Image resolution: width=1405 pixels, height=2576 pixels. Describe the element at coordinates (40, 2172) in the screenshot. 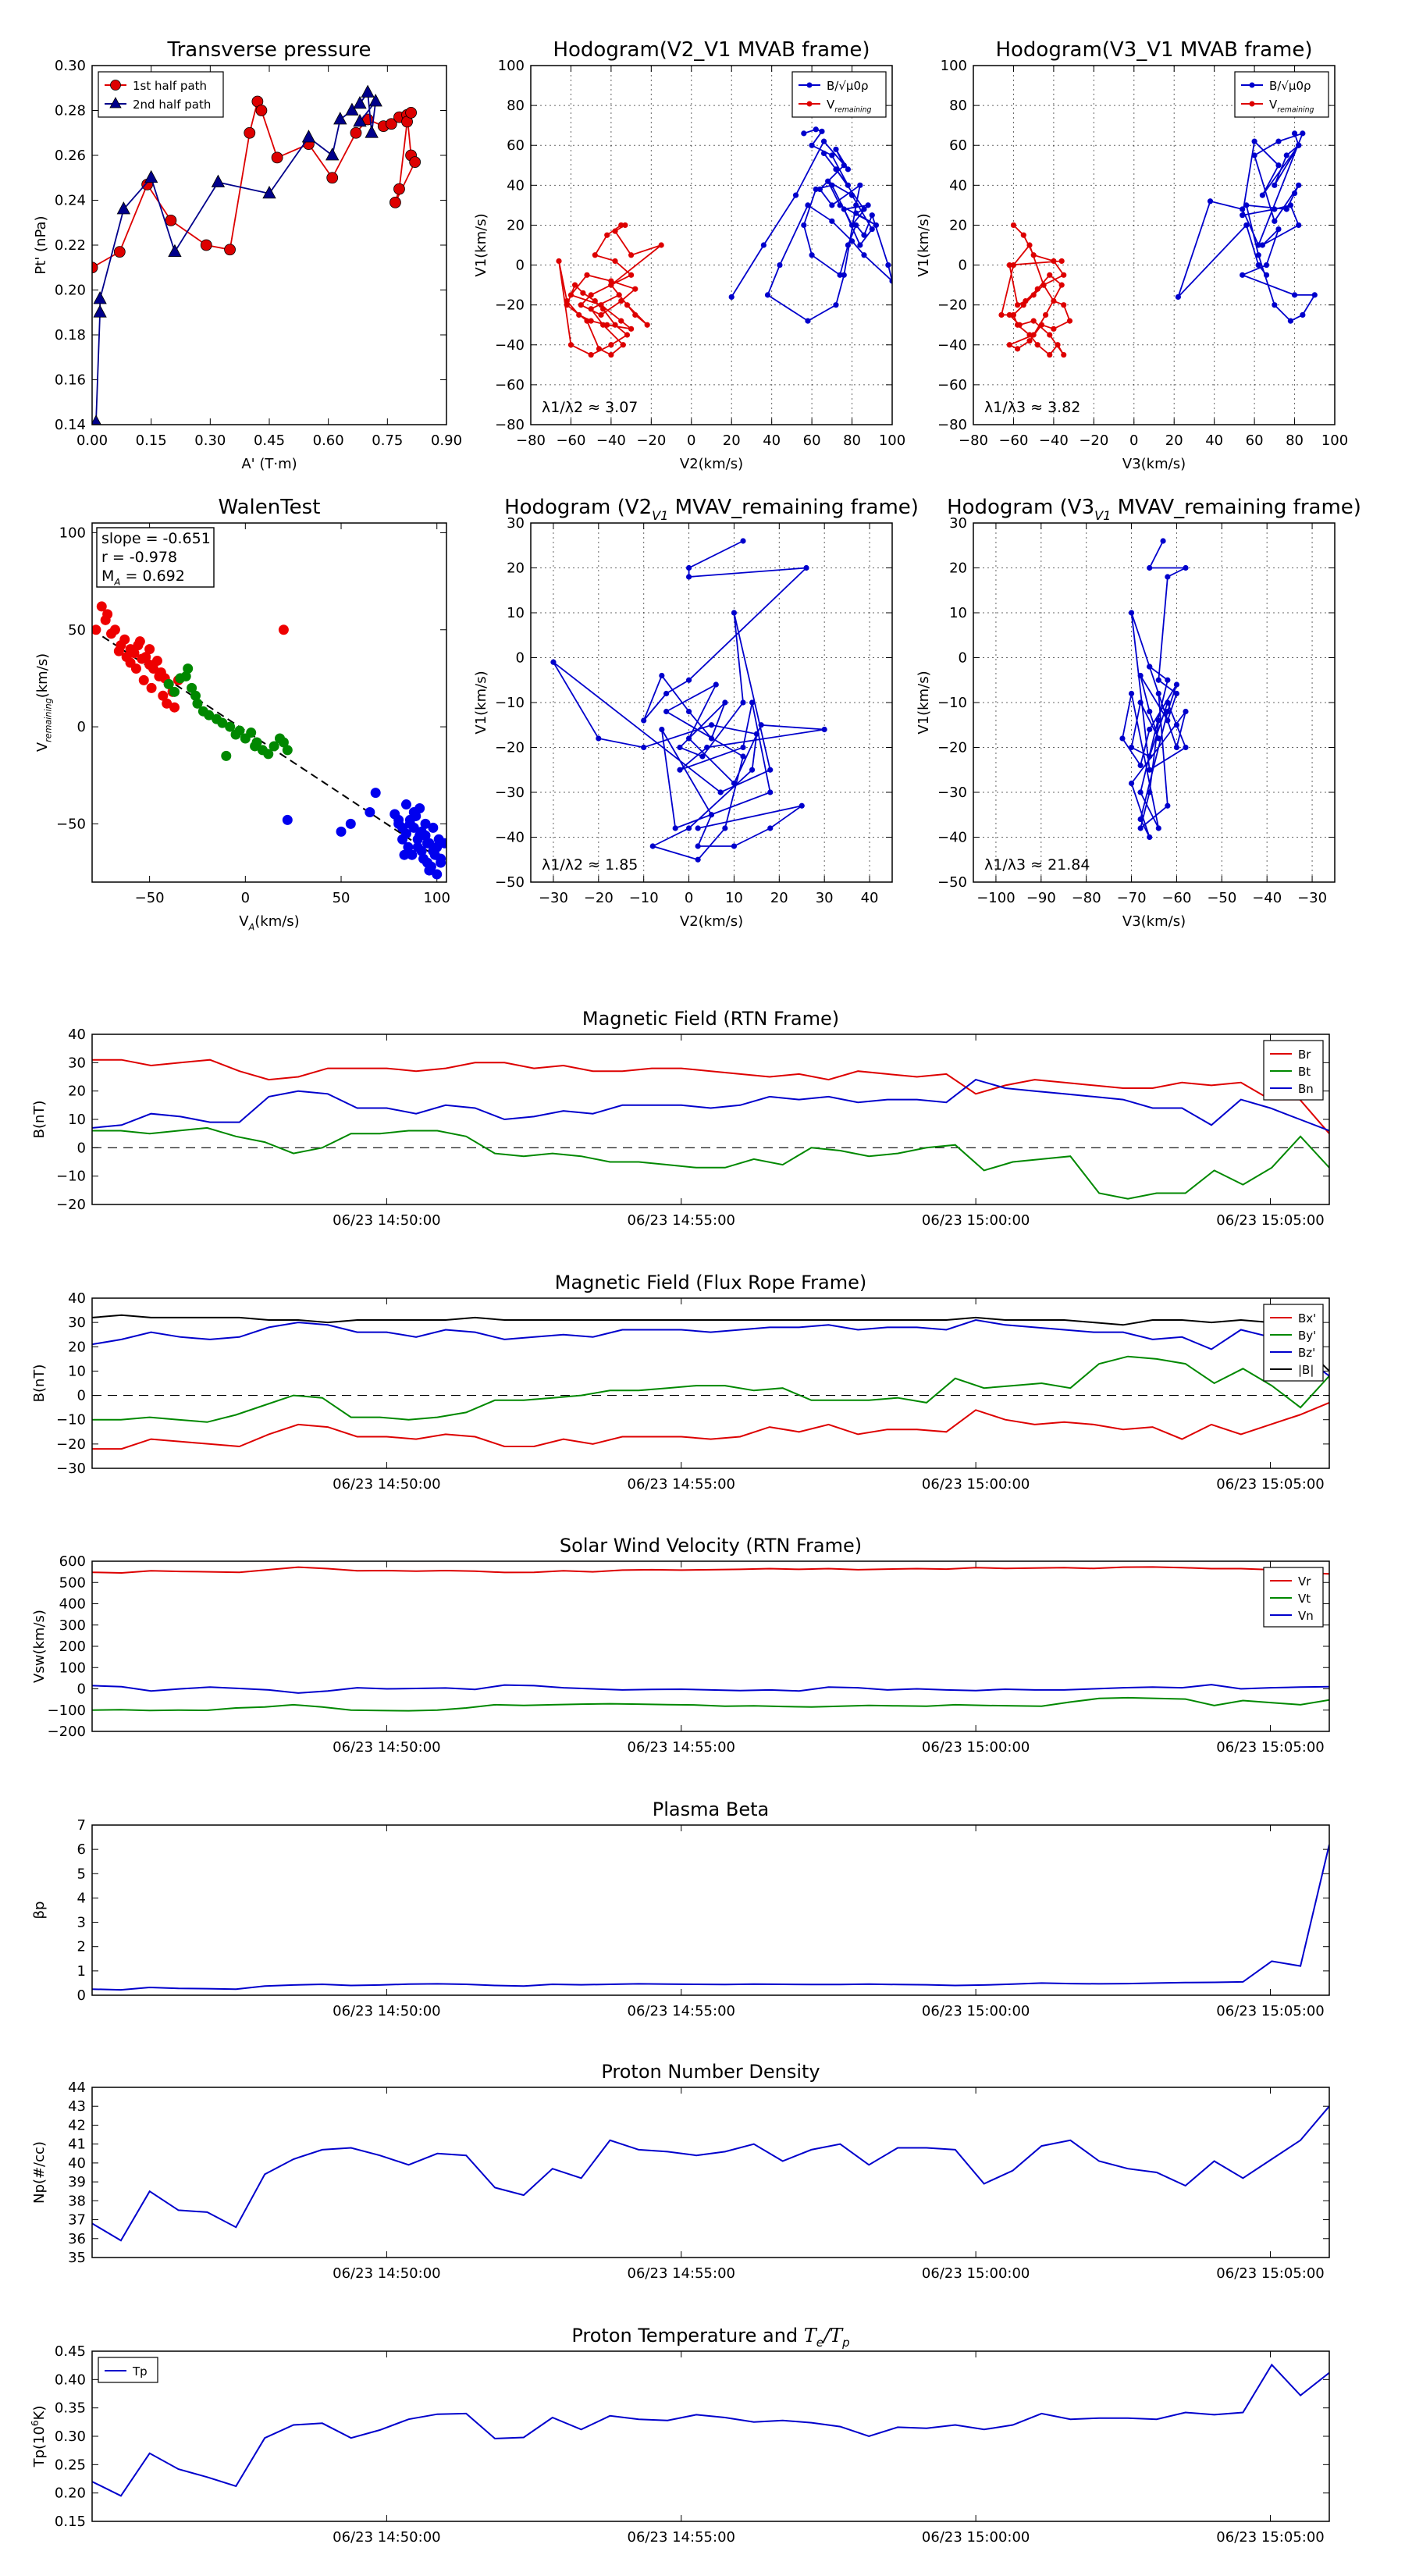

I see `y-axis-label: Np(#/cc)` at that location.